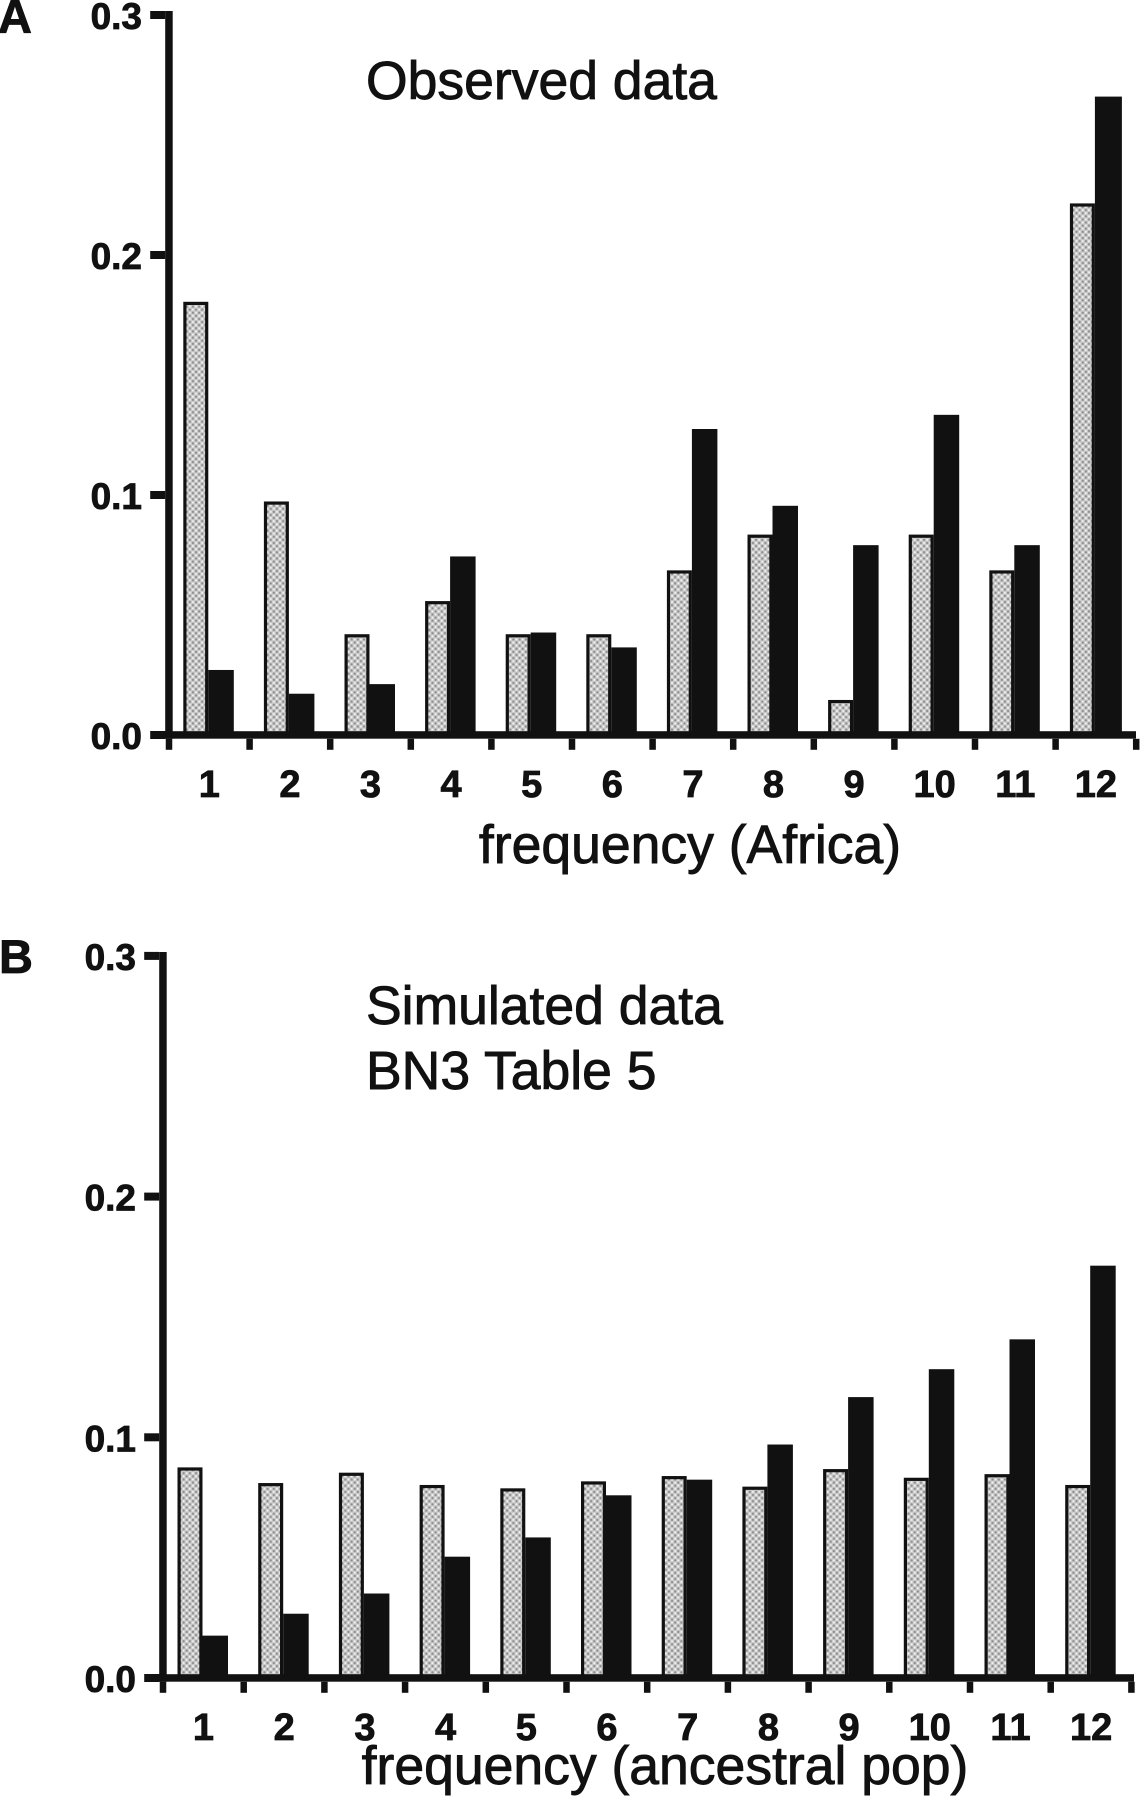  What do you see at coordinates (541, 81) in the screenshot?
I see `svg-text: Observed data` at bounding box center [541, 81].